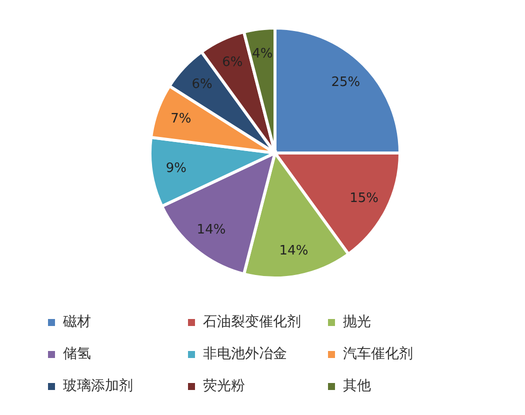 The image size is (525, 415). Describe the element at coordinates (345, 82) in the screenshot. I see `data-label: 25%` at that location.